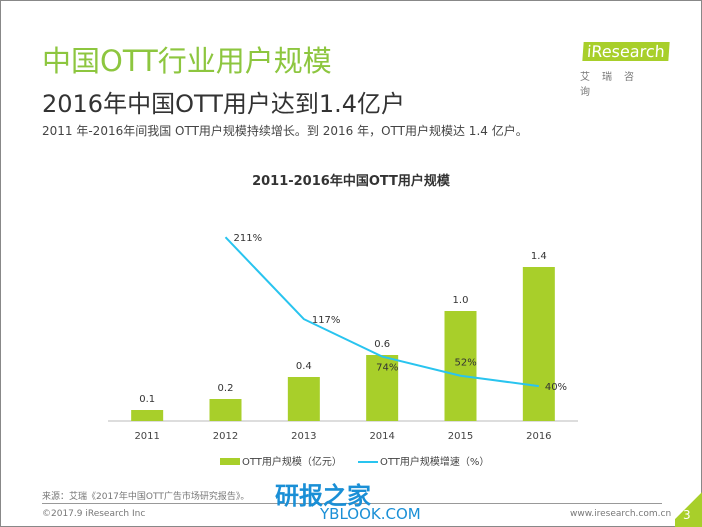 The width and height of the screenshot is (702, 527). I want to click on legend-line-label: OTT用户规模增速（%）, so click(434, 461).